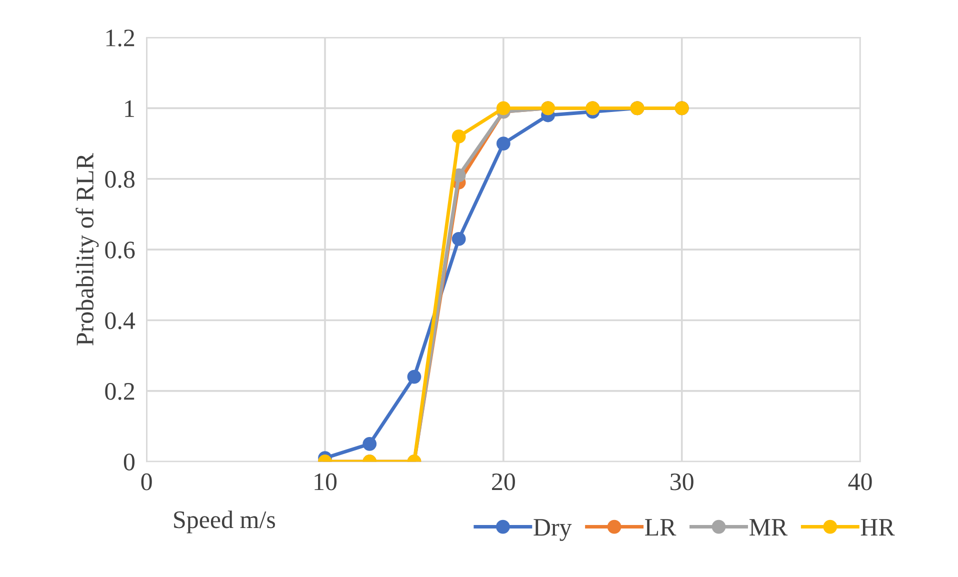 This screenshot has height=577, width=958. What do you see at coordinates (660, 527) in the screenshot?
I see `legend-label: LR` at bounding box center [660, 527].